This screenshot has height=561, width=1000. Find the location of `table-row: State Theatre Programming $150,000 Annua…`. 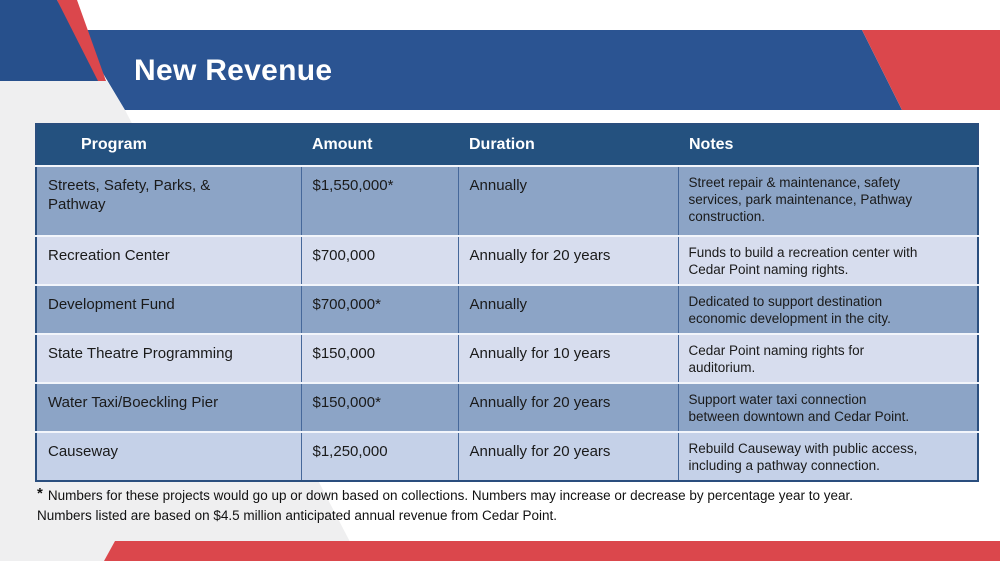

table-row: State Theatre Programming $150,000 Annua… is located at coordinates (507, 358).